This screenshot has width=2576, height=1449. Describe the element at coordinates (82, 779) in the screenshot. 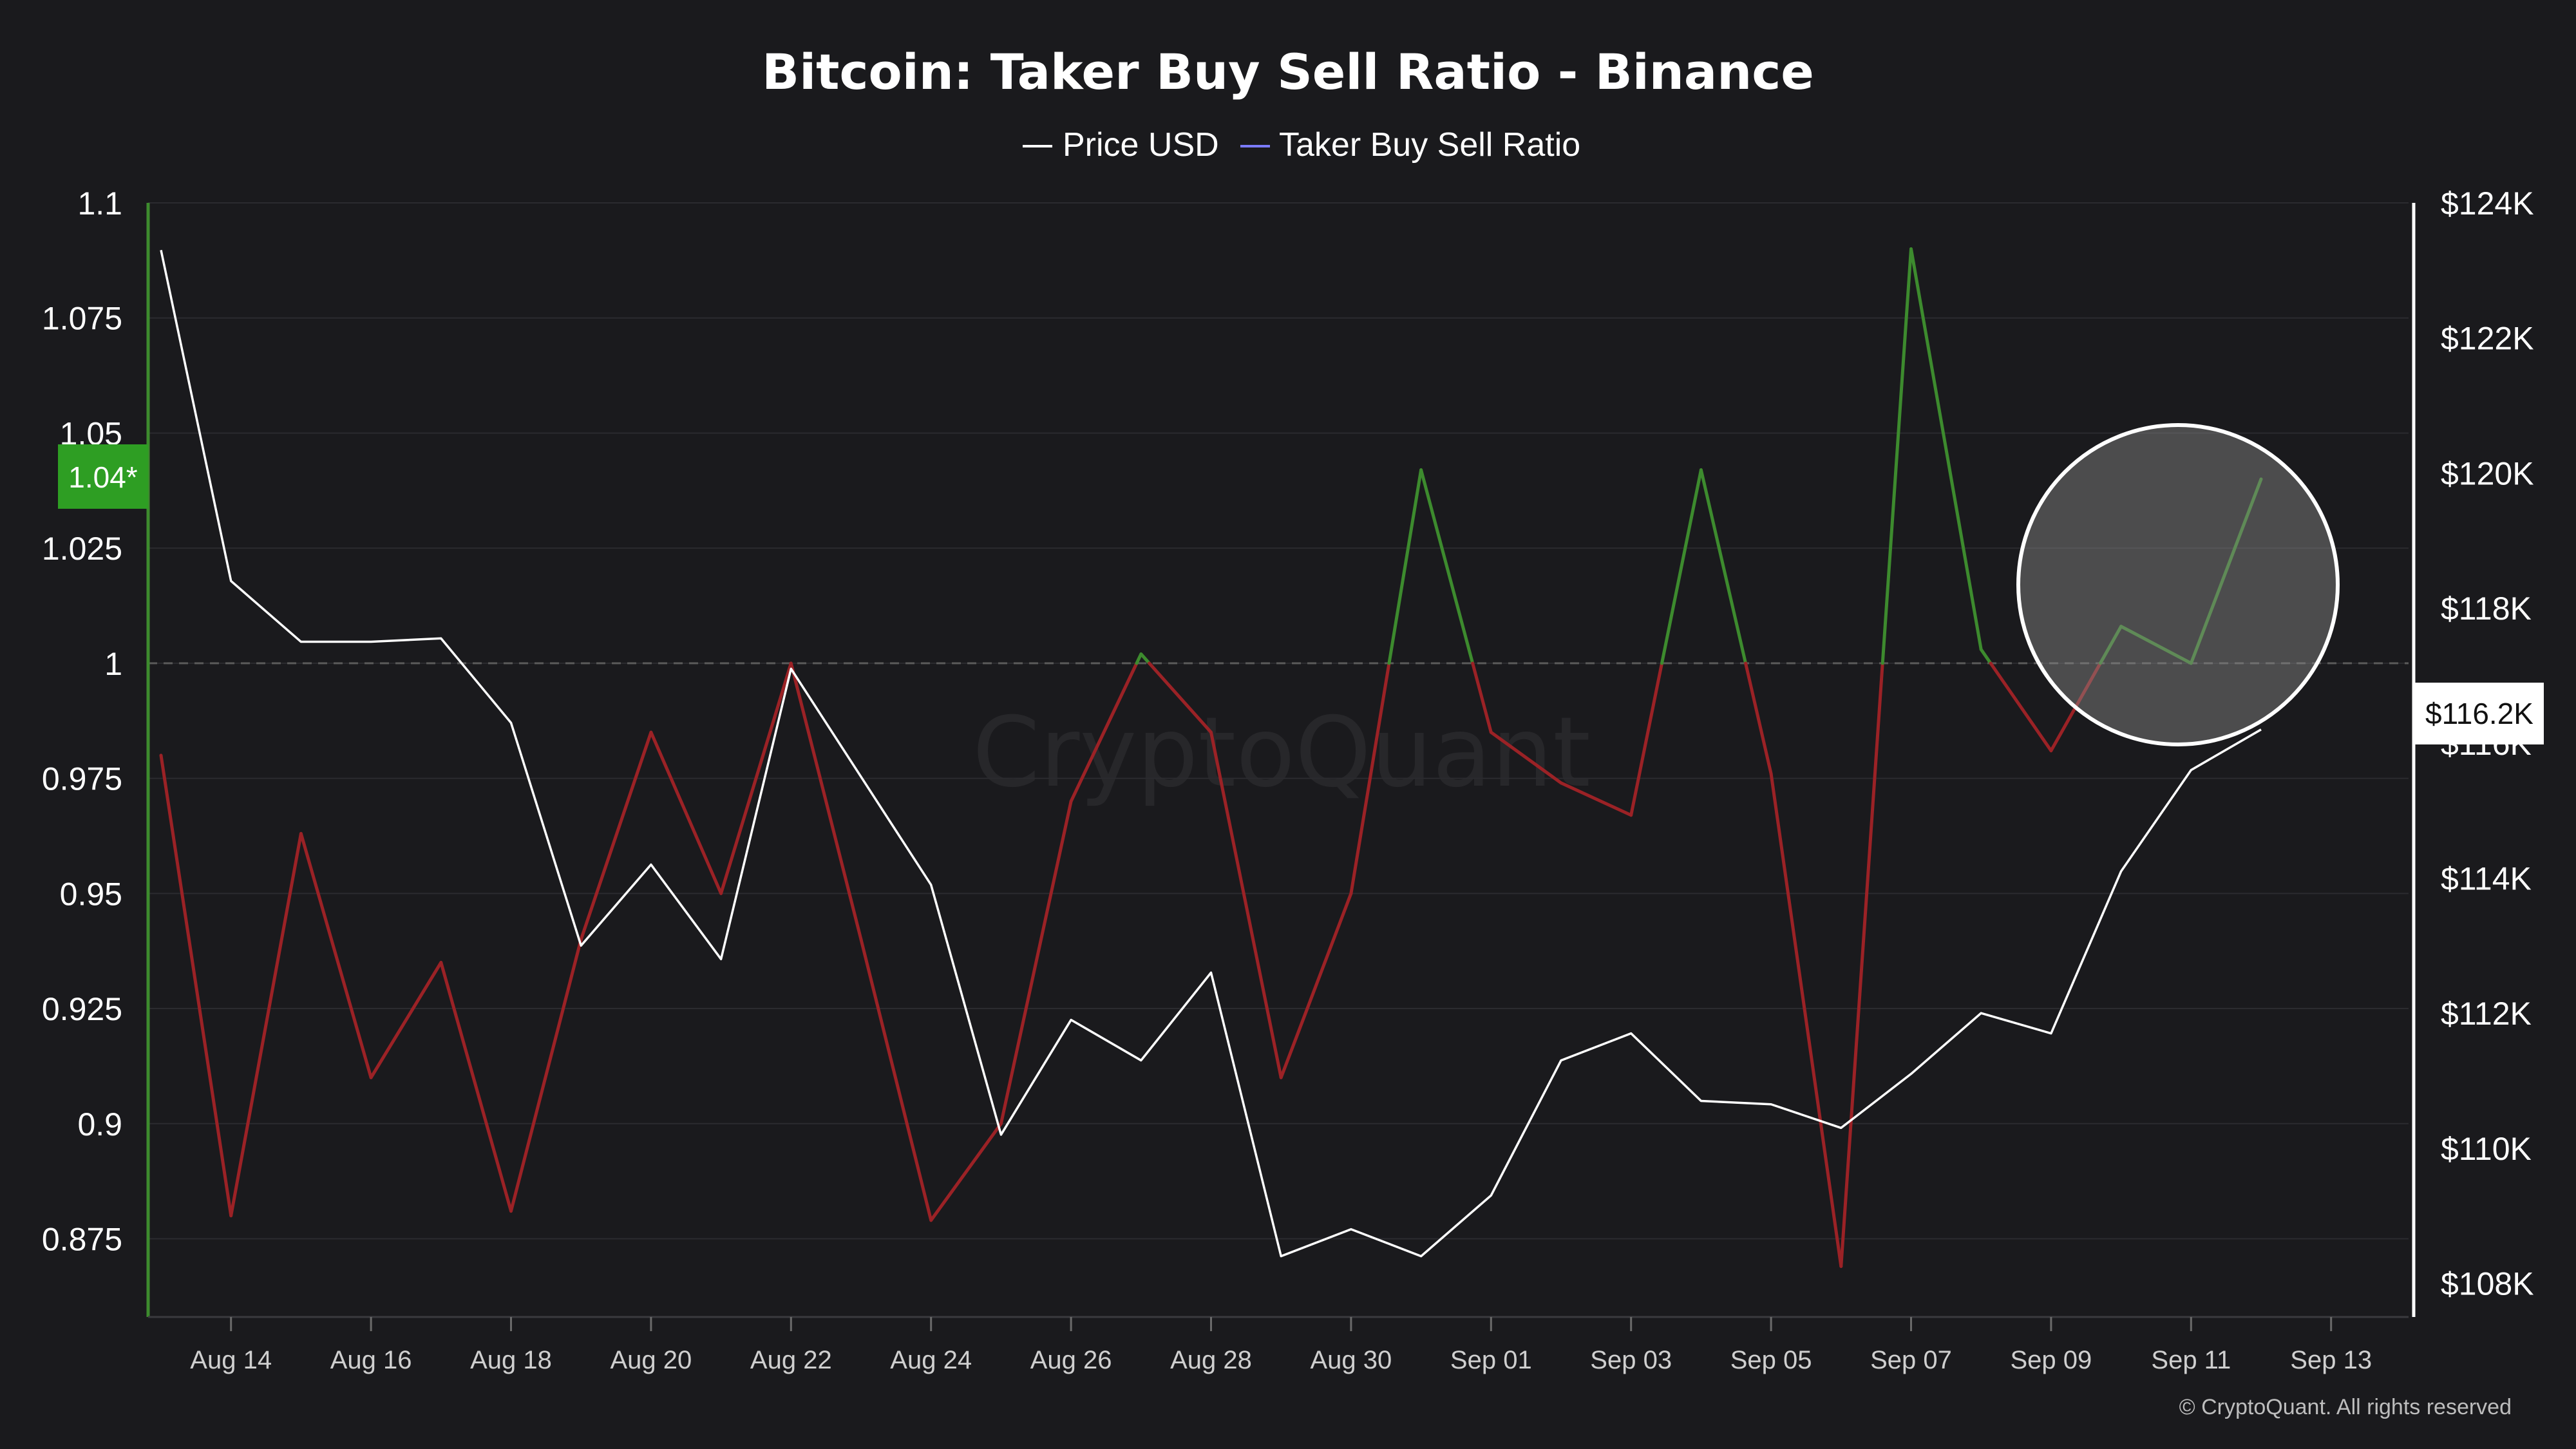

I see `left-tick-label: 0.975` at that location.